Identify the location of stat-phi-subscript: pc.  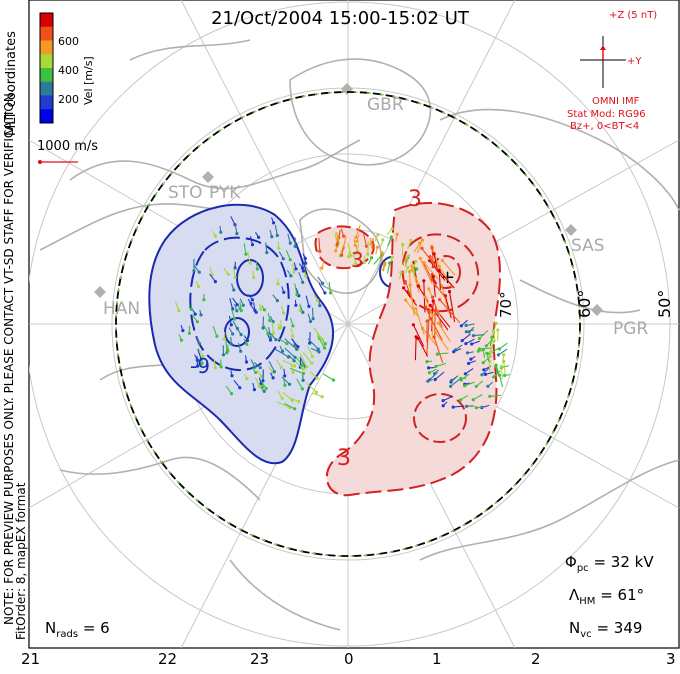
(582, 568).